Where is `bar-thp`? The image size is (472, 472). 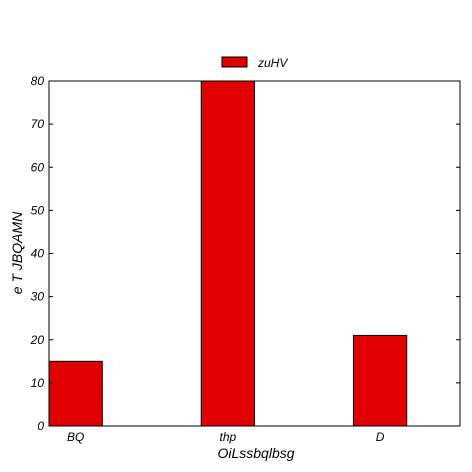 bar-thp is located at coordinates (228, 253).